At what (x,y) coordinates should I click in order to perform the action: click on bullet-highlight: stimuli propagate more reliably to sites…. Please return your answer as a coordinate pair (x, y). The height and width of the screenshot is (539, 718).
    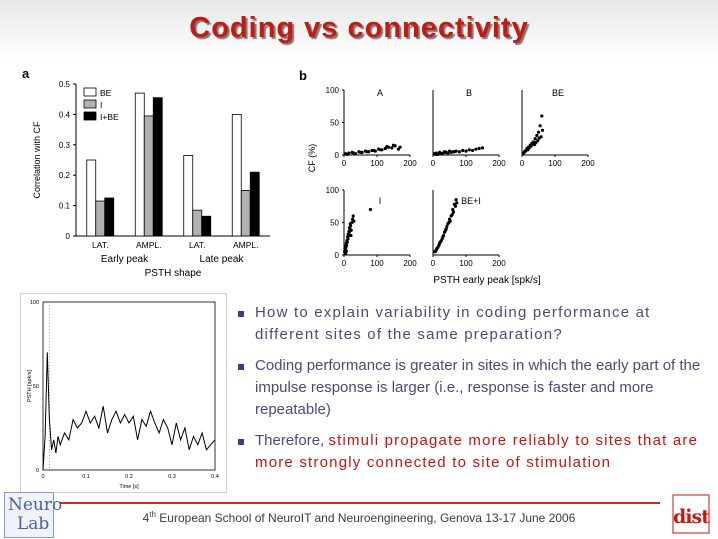
    Looking at the image, I should click on (477, 451).